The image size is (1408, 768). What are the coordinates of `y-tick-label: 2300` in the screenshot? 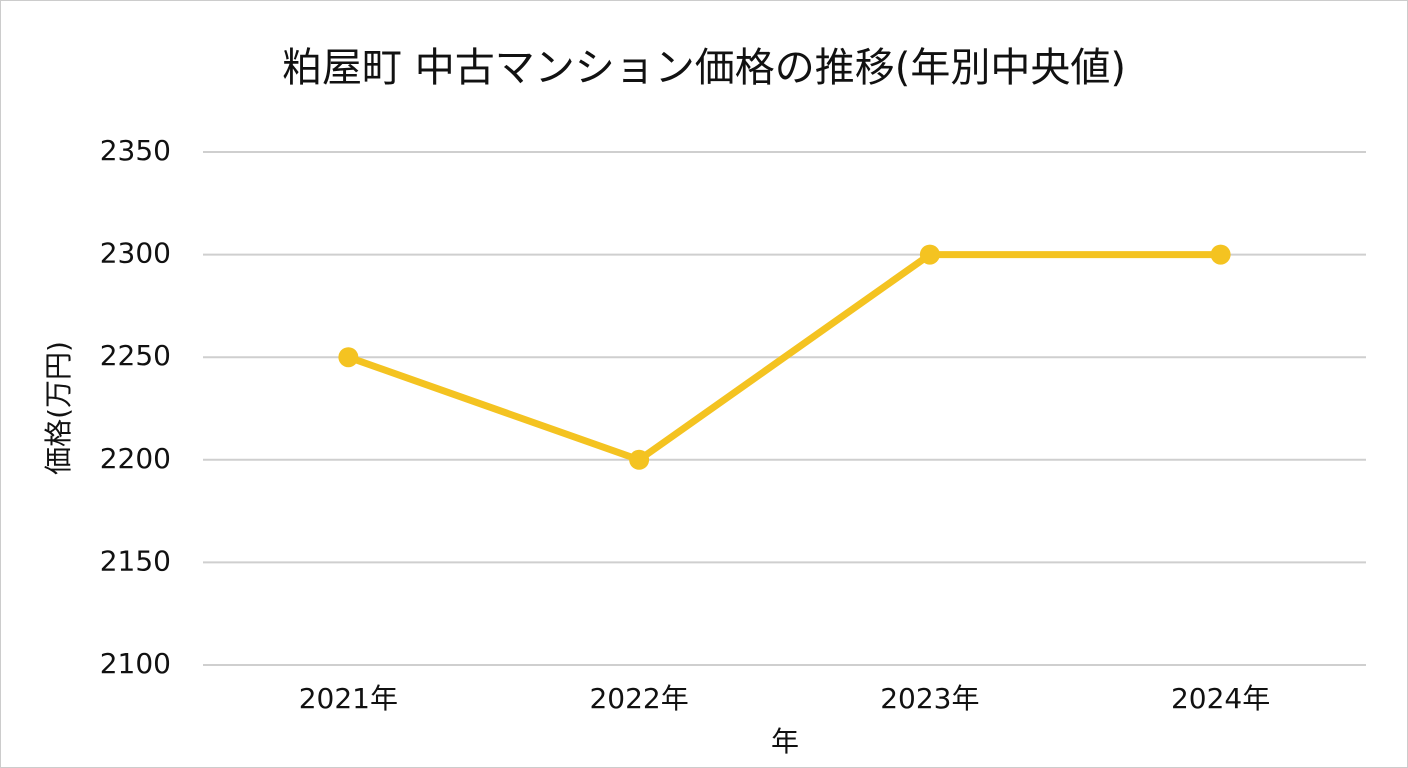 It's located at (135, 253).